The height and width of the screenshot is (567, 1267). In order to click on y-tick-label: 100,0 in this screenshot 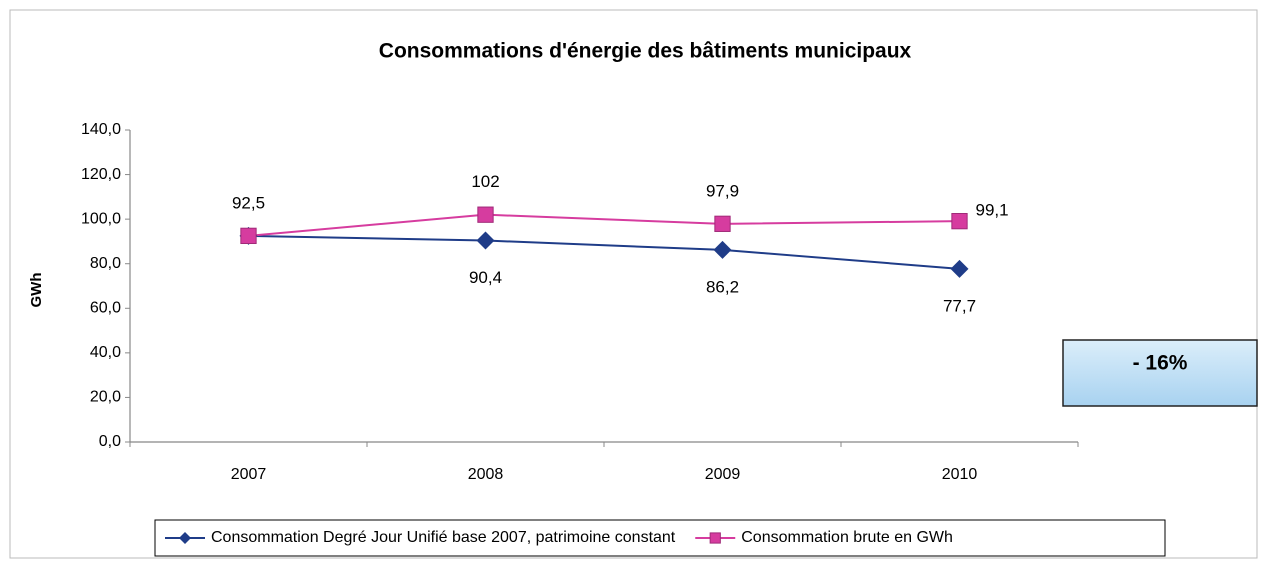, I will do `click(101, 218)`.